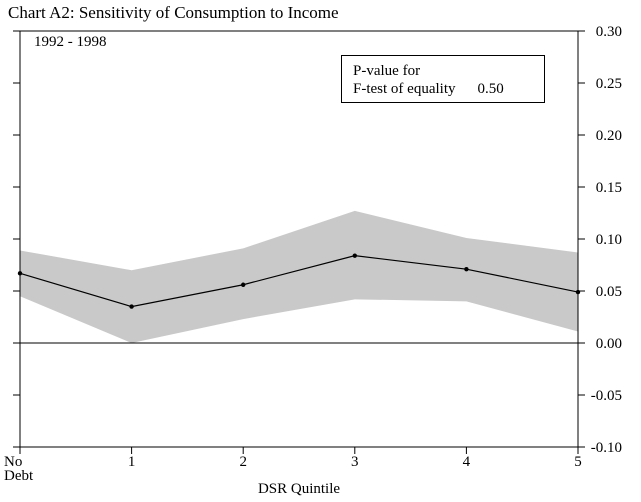  What do you see at coordinates (609, 240) in the screenshot?
I see `y-tick-label: 0.10` at bounding box center [609, 240].